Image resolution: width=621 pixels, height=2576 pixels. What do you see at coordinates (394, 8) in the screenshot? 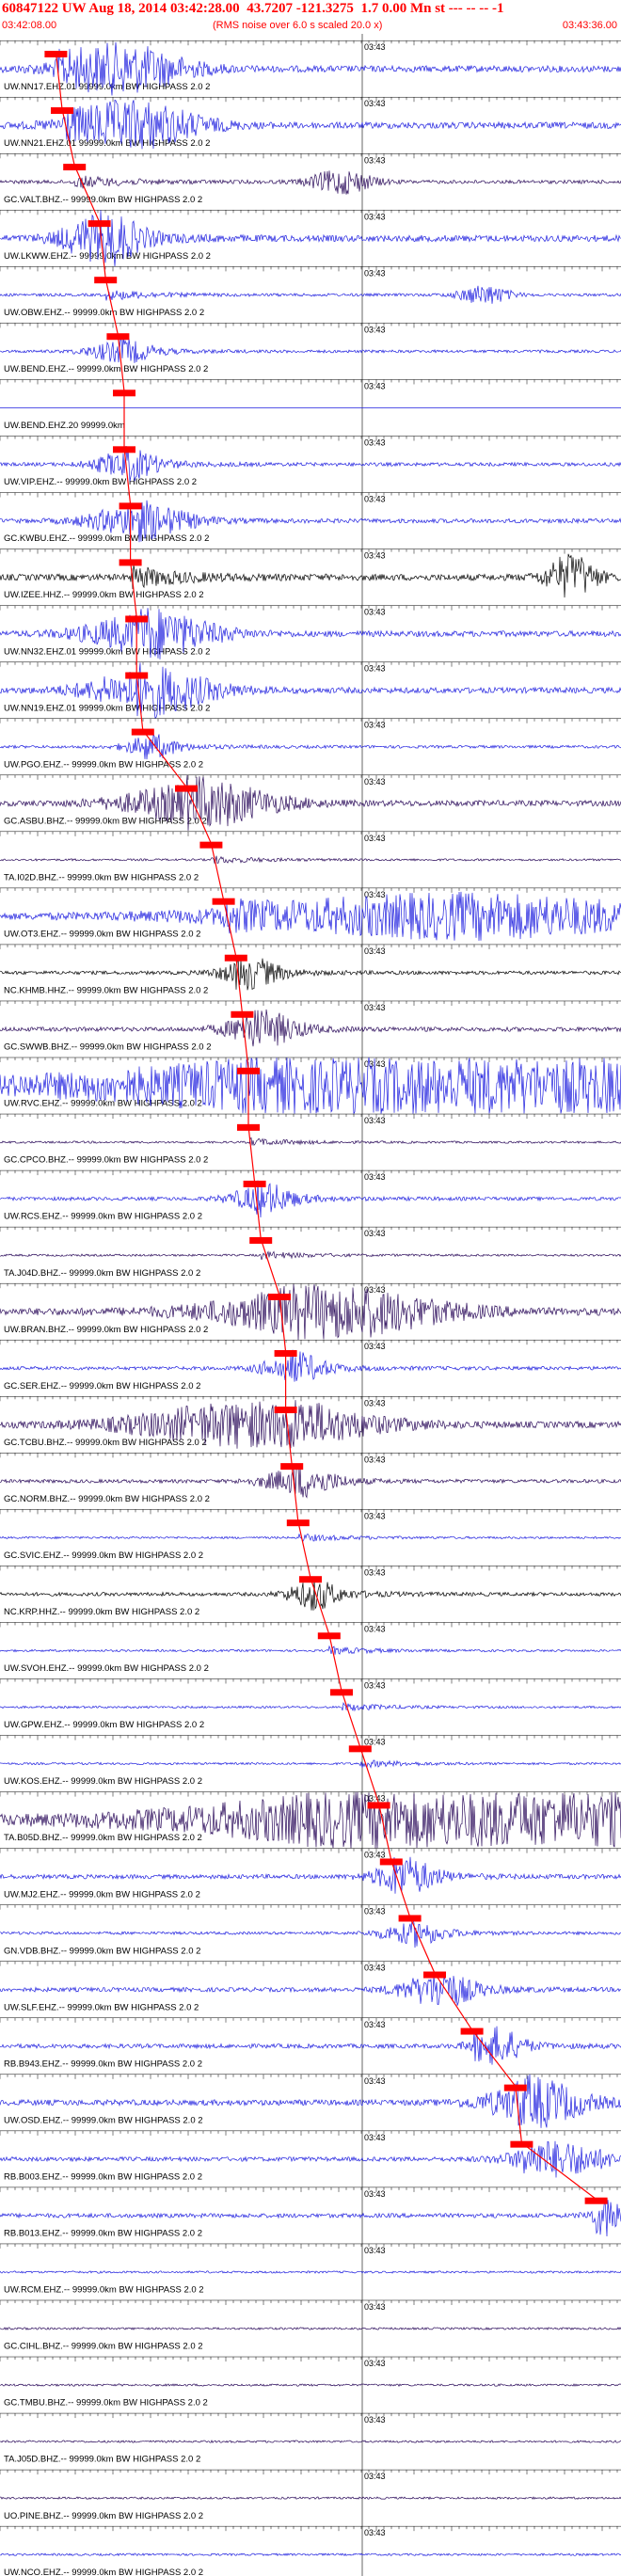
I see `event-depth: 0.00` at bounding box center [394, 8].